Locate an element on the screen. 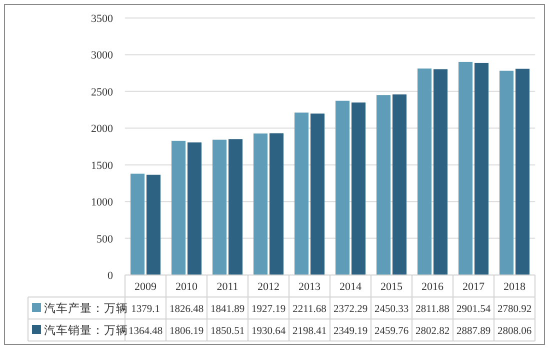 This screenshot has width=550, height=348. x-tick-label: 2014 is located at coordinates (351, 287).